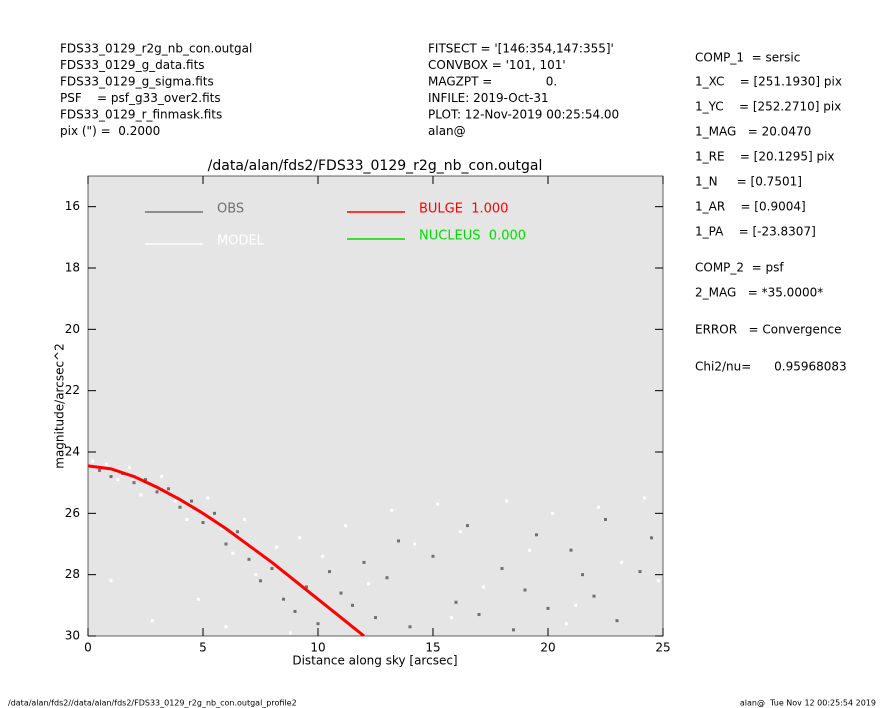 The image size is (885, 708). I want to click on component-line: 1_AR = [0.9004], so click(750, 207).